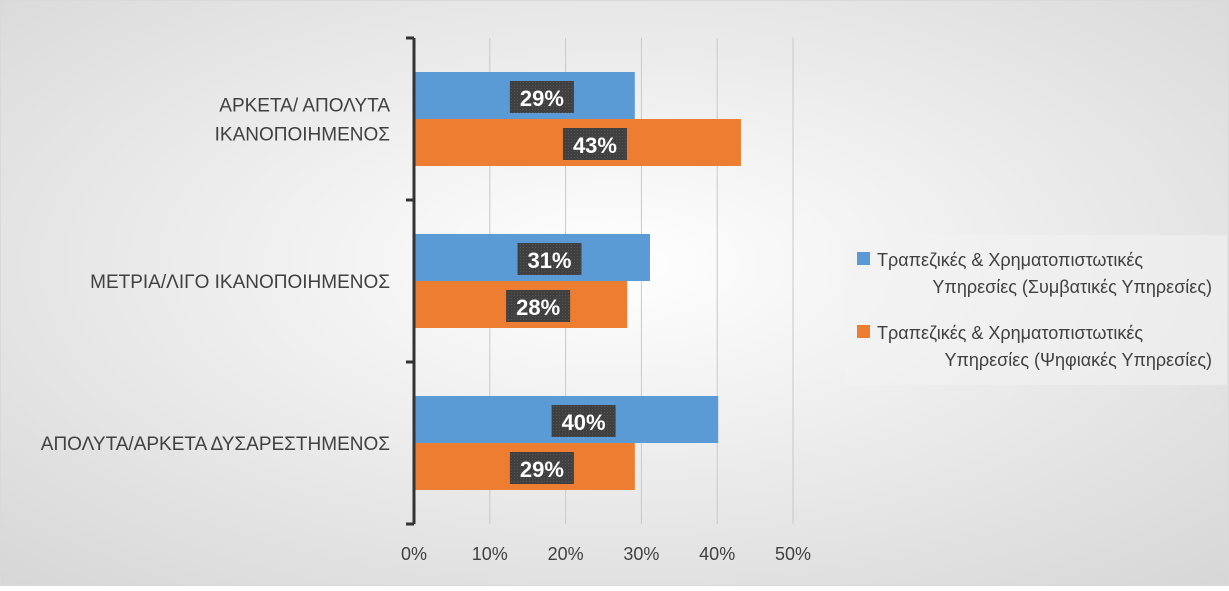  I want to click on y-category-label: ΑΡΚΕΤΑ/ ΑΠΟΛΥΤΑ, so click(304, 106).